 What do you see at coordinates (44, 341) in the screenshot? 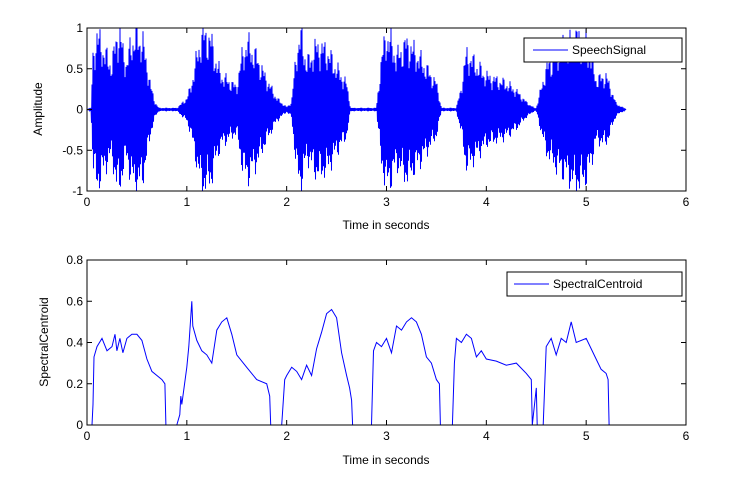
I see `spectral-centroid-y-axis-label: SpectralCentroid` at bounding box center [44, 341].